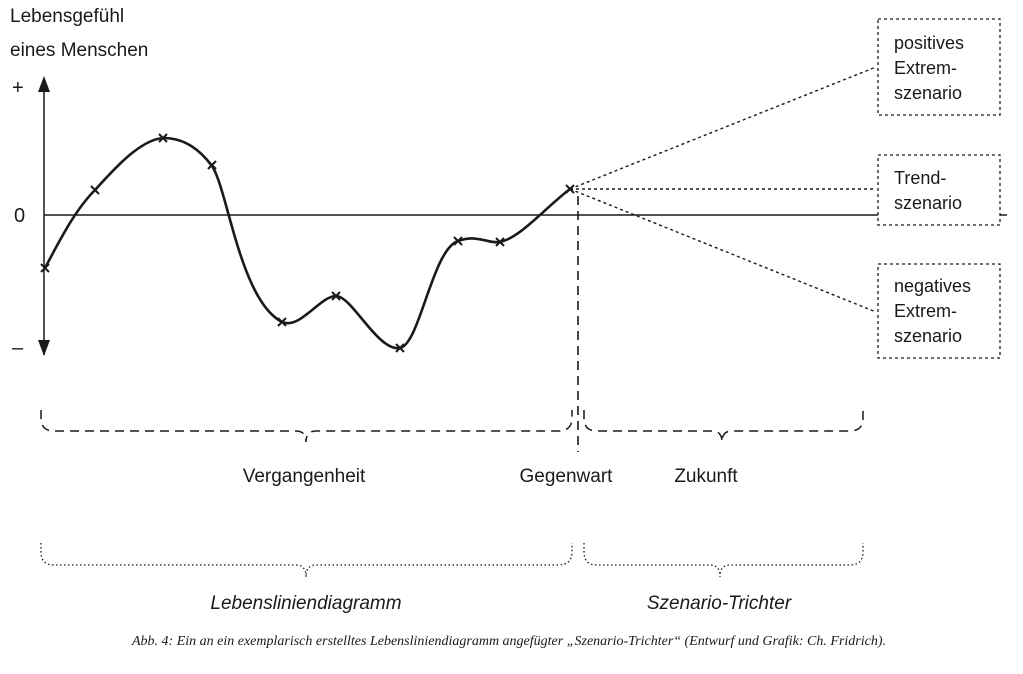  What do you see at coordinates (932, 286) in the screenshot?
I see `negative-scenario-line1: negatives` at bounding box center [932, 286].